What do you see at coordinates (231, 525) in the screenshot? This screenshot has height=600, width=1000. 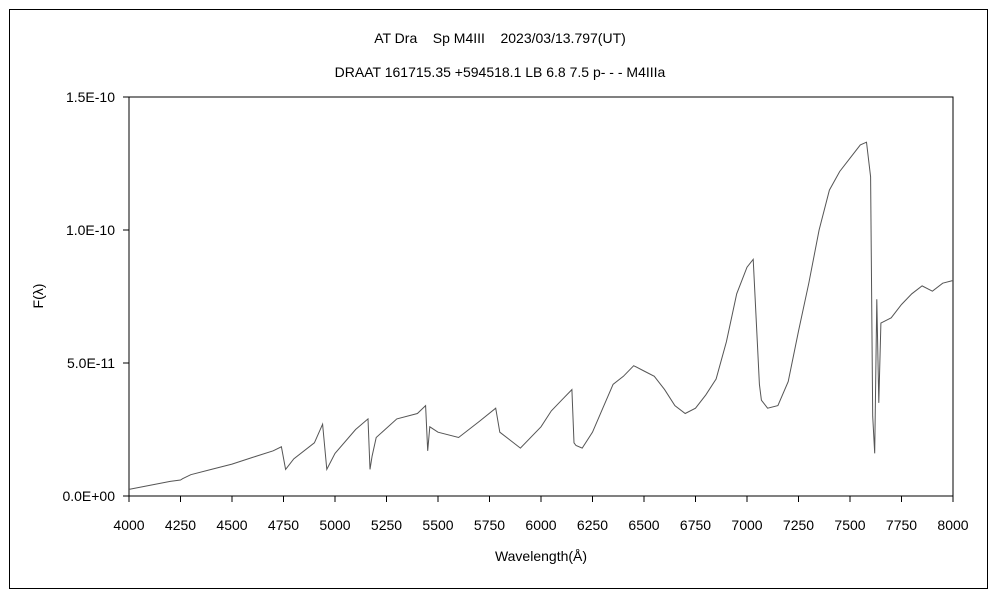 I see `x-tick-label: 4500` at bounding box center [231, 525].